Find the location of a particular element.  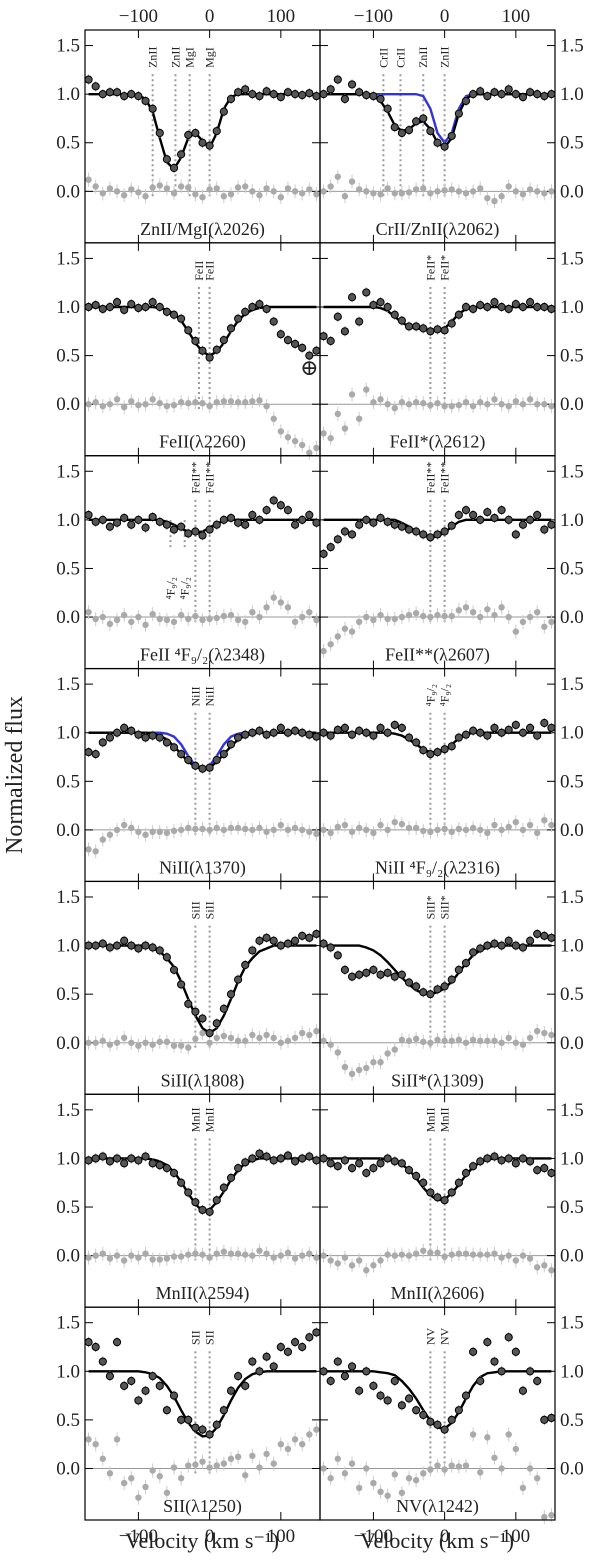

component-label: NiII is located at coordinates (210, 696).